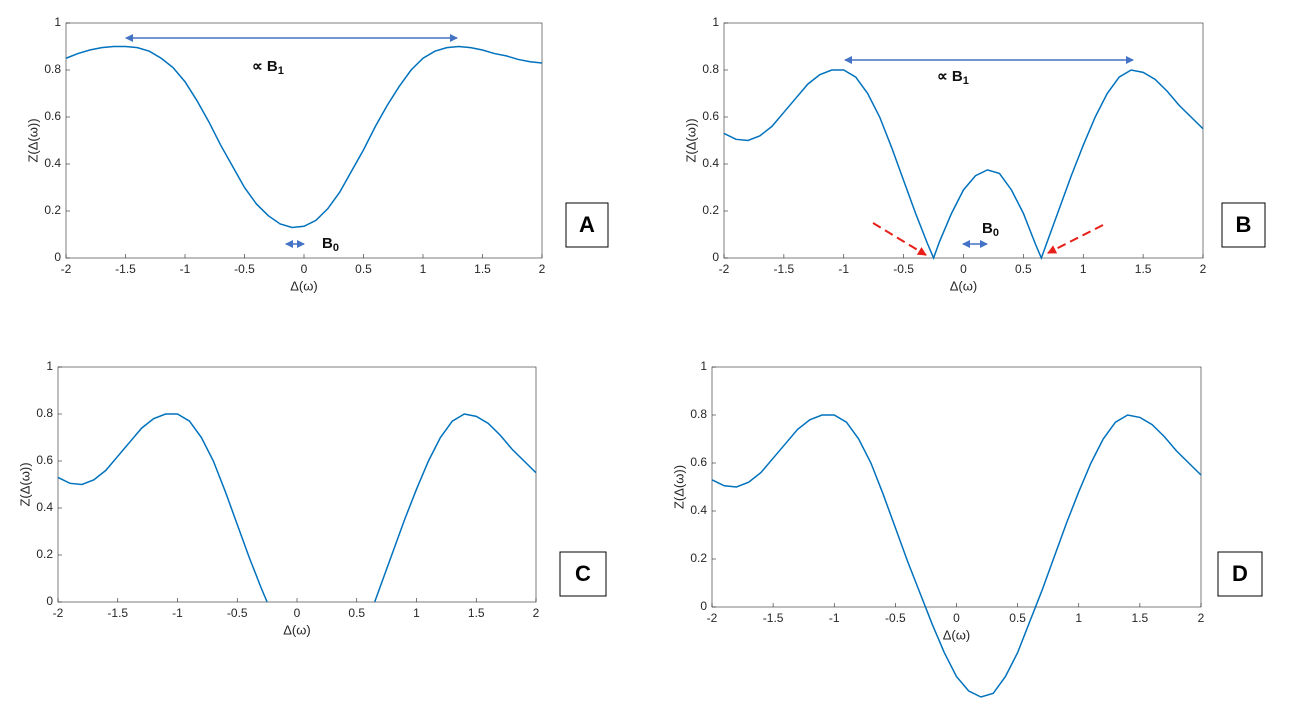 This screenshot has height=718, width=1304. I want to click on panel-label: B, so click(1244, 224).